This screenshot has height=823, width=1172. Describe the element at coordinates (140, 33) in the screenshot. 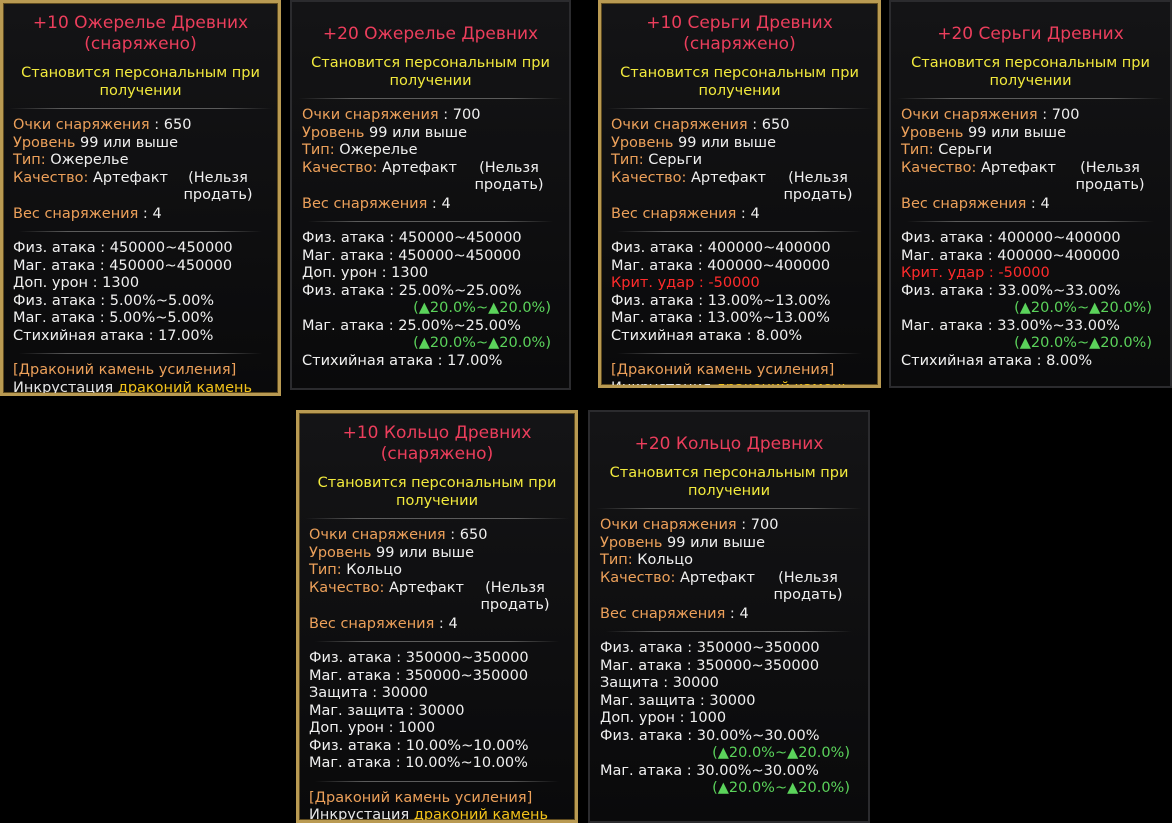

I see `item-title: +10 Ожерелье Древних (снаряжено)` at that location.